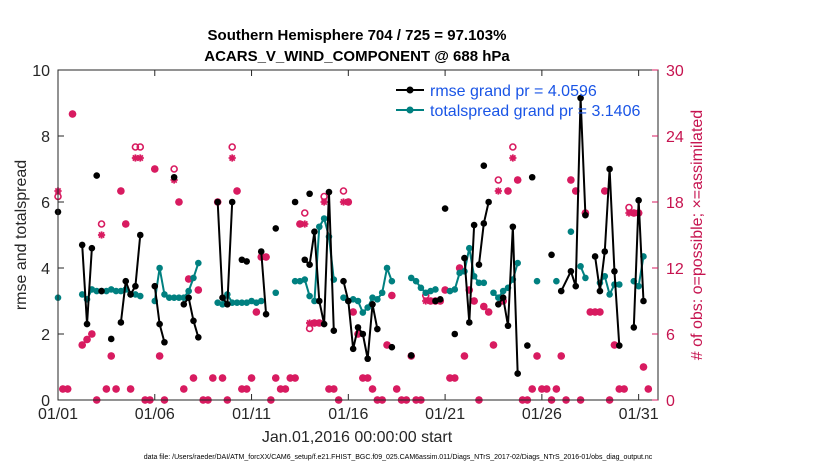 Image resolution: width=830 pixels, height=470 pixels. Describe the element at coordinates (21, 235) in the screenshot. I see `y-axis-label: rmse and totalspread` at that location.